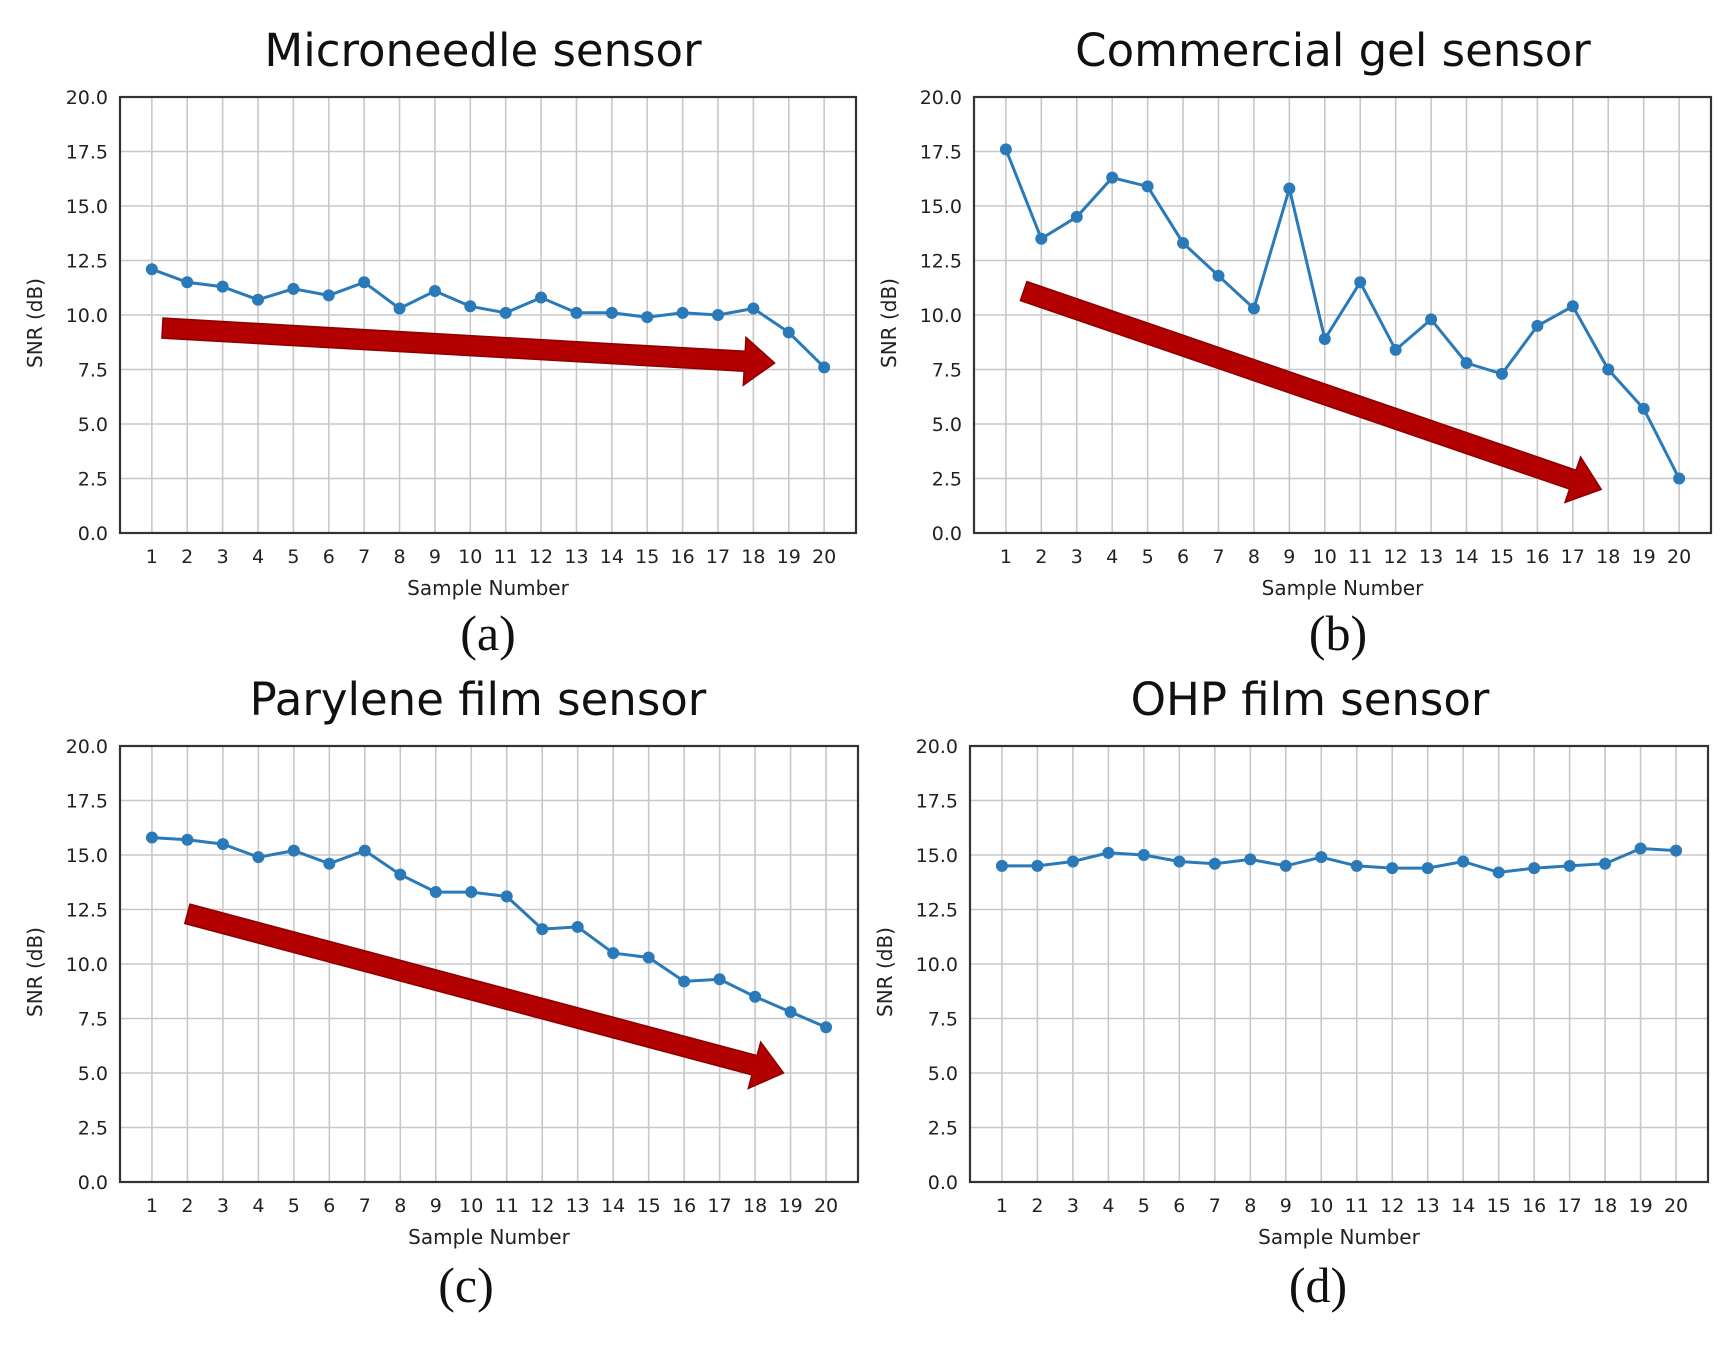 The height and width of the screenshot is (1350, 1733). Describe the element at coordinates (1148, 557) in the screenshot. I see `x-tick-label: 5` at that location.